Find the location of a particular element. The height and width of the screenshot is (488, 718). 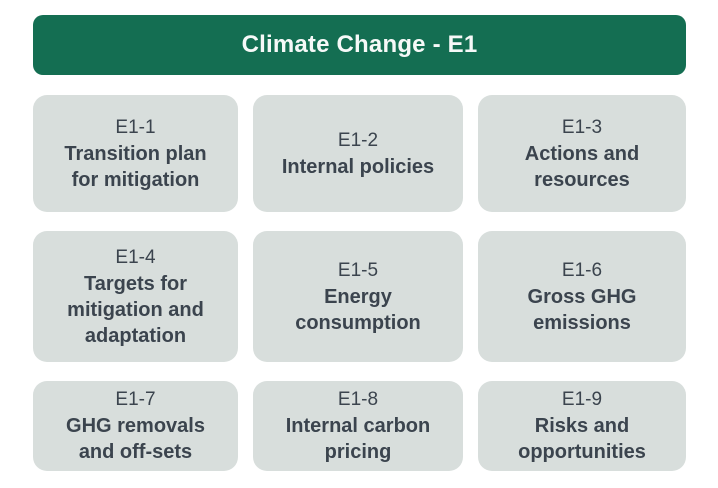

card-title: Targets for mitigation and adaptation is located at coordinates (135, 309).